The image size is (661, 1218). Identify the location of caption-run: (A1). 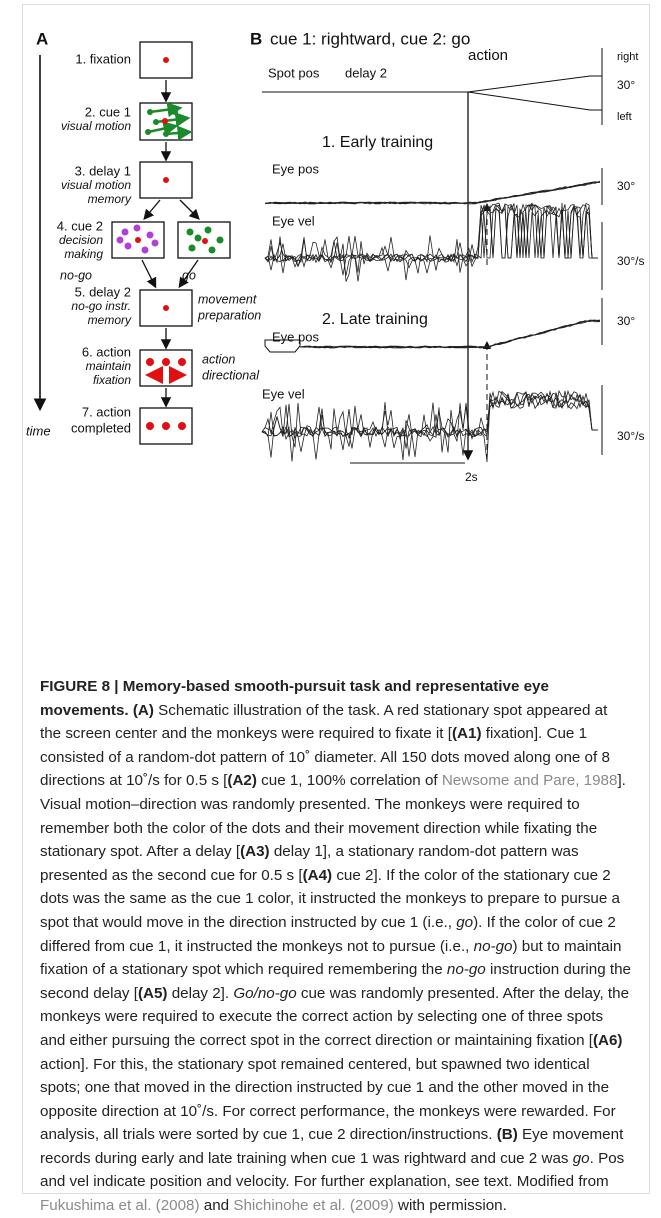
(466, 734).